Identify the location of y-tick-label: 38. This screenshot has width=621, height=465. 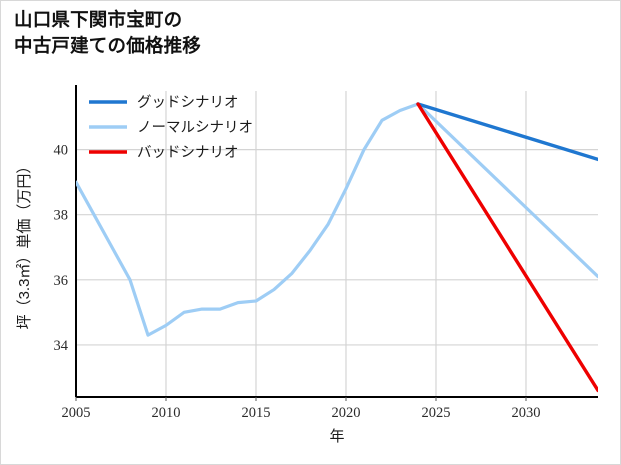
(61, 216).